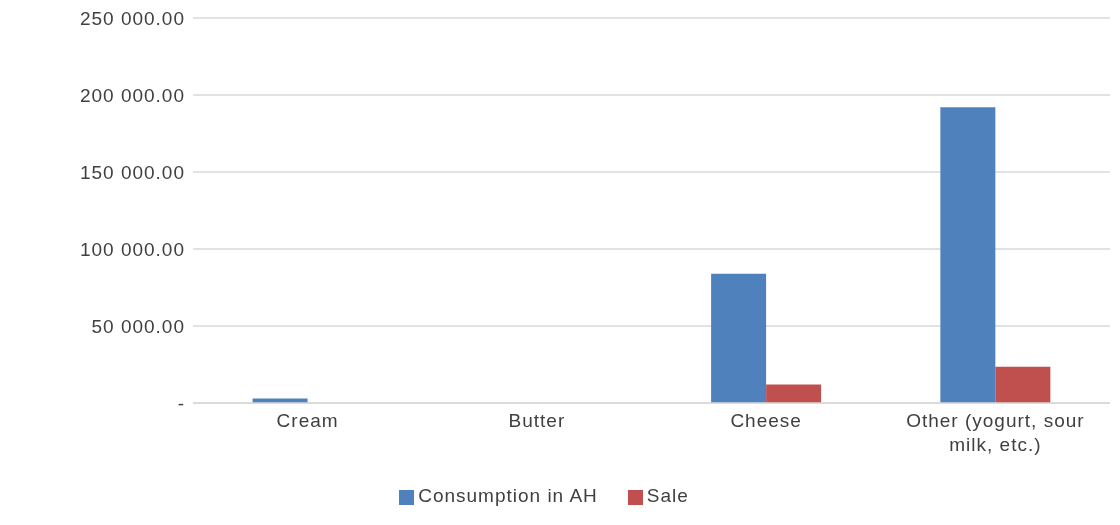 The width and height of the screenshot is (1120, 525). I want to click on y-tick-label: -, so click(181, 403).